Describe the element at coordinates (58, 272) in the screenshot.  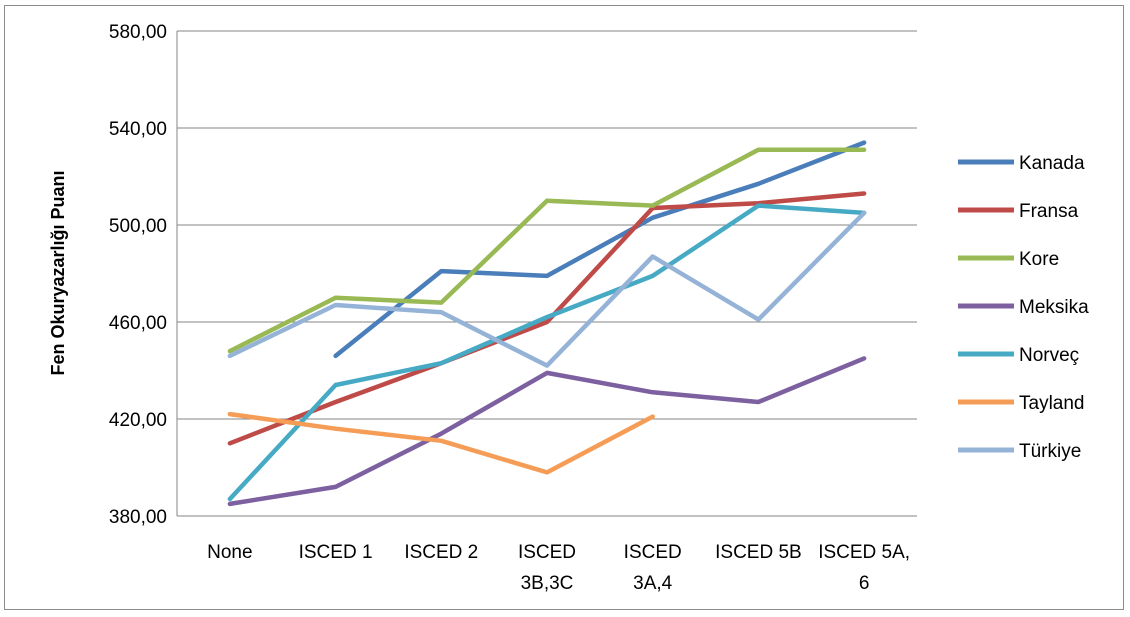
I see `y-axis-label: Fen Okuryazarlığı Puanı` at that location.